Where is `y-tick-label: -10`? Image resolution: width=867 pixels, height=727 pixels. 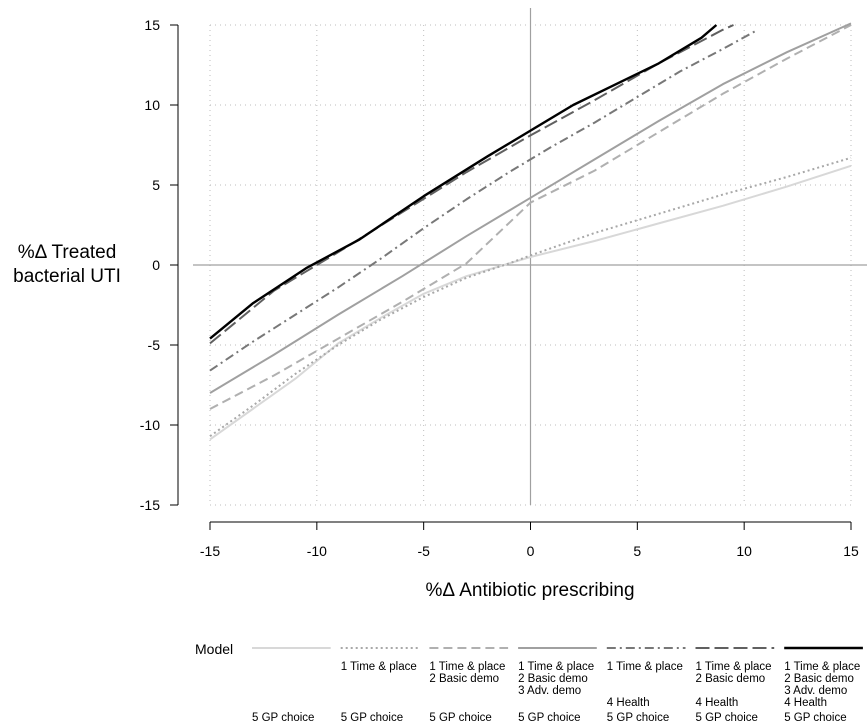 y-tick-label: -10 is located at coordinates (150, 425).